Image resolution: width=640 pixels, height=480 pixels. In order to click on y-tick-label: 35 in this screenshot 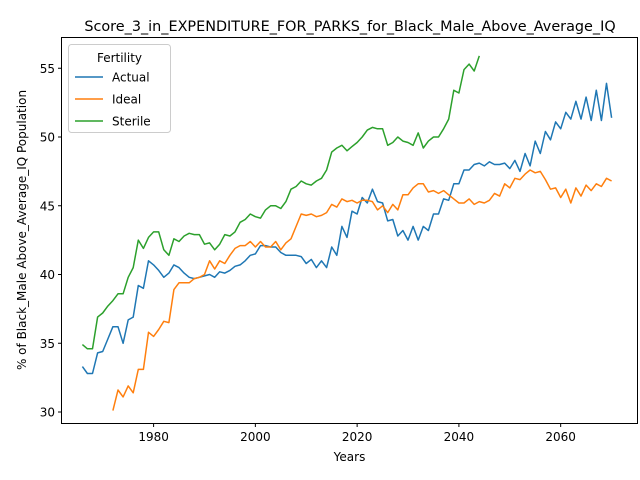, I will do `click(47, 344)`.